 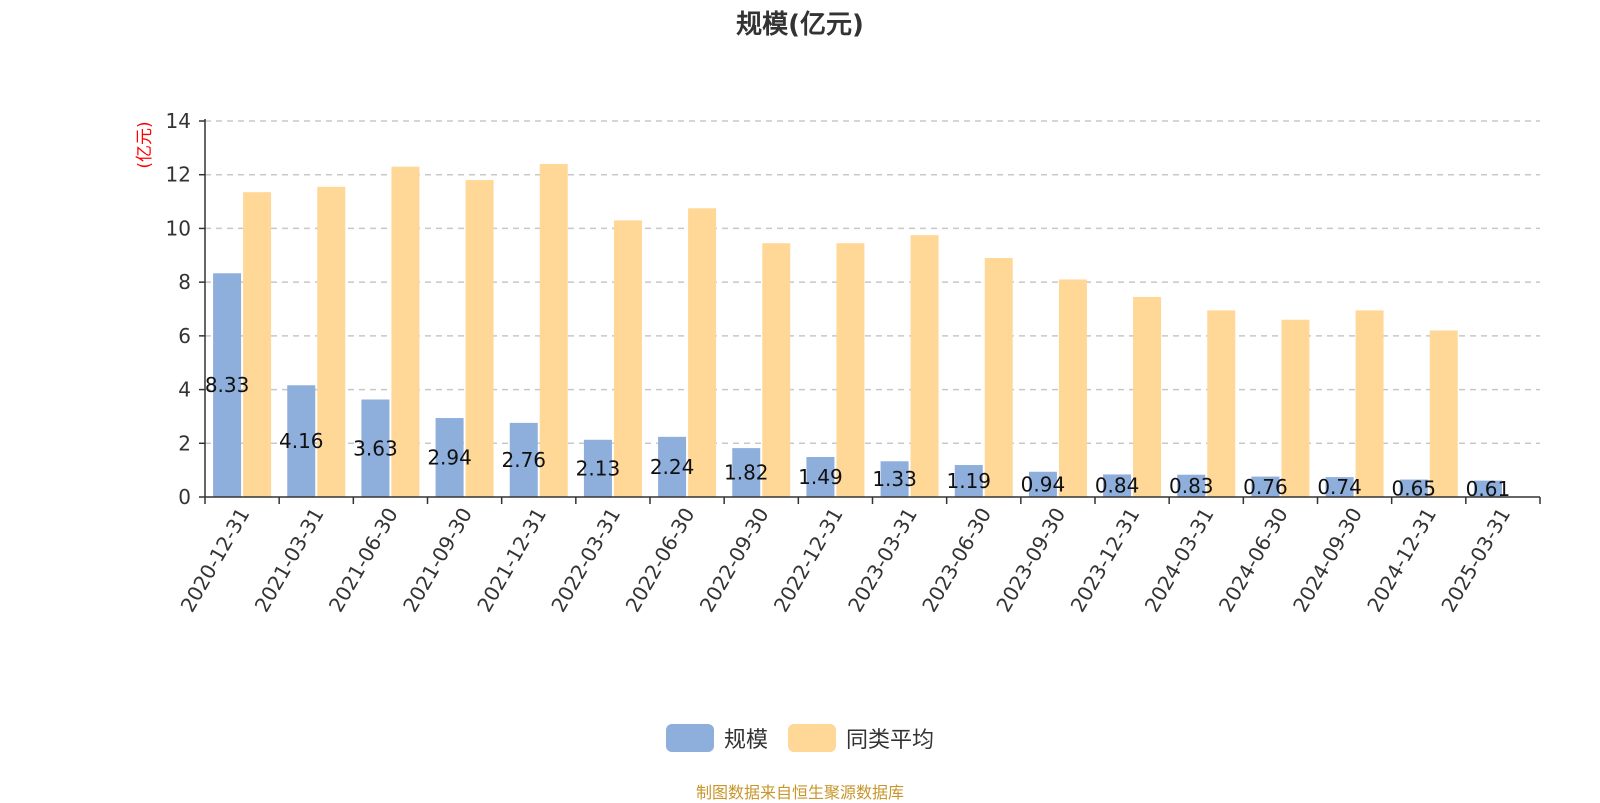 I want to click on legend-item-scale: 规模, so click(x=716, y=738).